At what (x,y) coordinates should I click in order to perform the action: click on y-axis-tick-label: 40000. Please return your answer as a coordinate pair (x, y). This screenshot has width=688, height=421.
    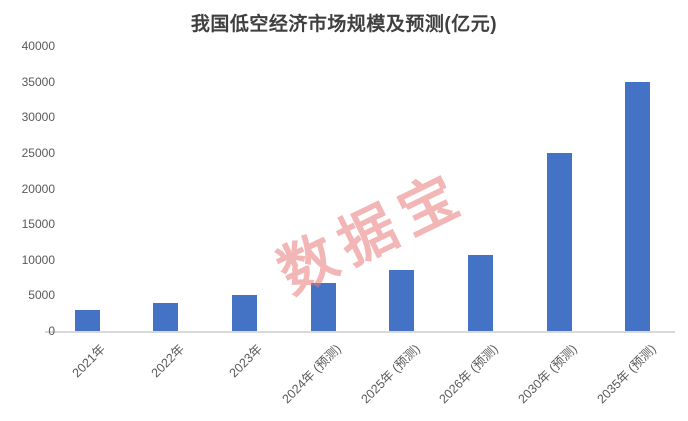
    Looking at the image, I should click on (38, 46).